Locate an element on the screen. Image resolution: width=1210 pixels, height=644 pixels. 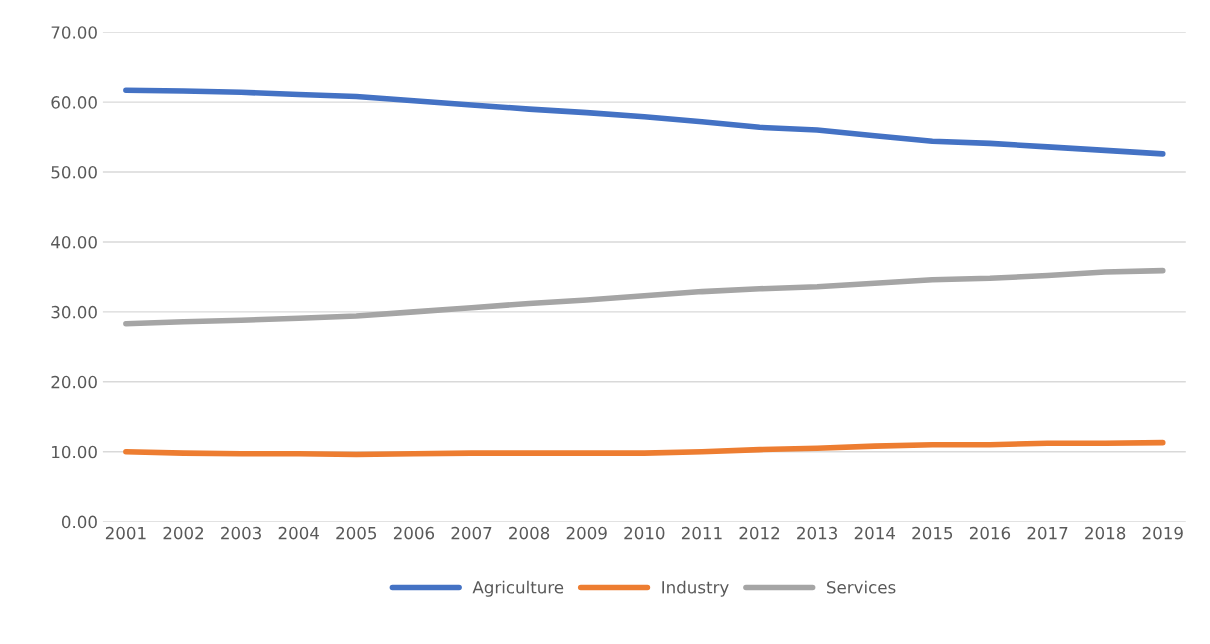
legend-label: Industry is located at coordinates (695, 588).